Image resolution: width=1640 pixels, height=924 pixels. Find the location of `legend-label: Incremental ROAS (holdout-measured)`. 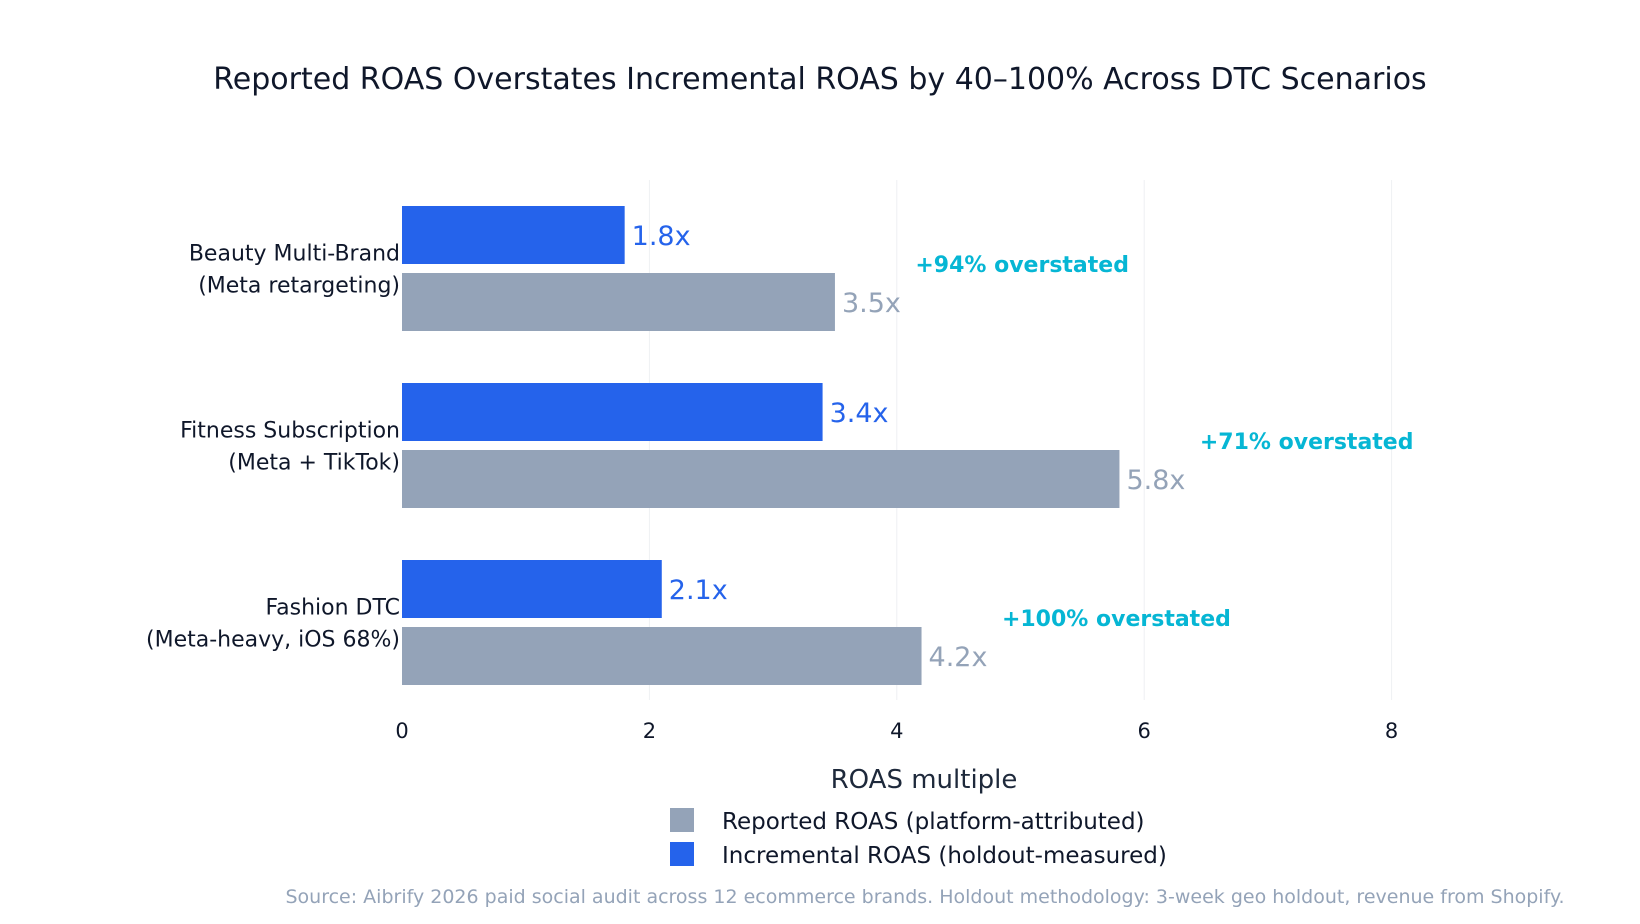

legend-label: Incremental ROAS (holdout-measured) is located at coordinates (944, 856).